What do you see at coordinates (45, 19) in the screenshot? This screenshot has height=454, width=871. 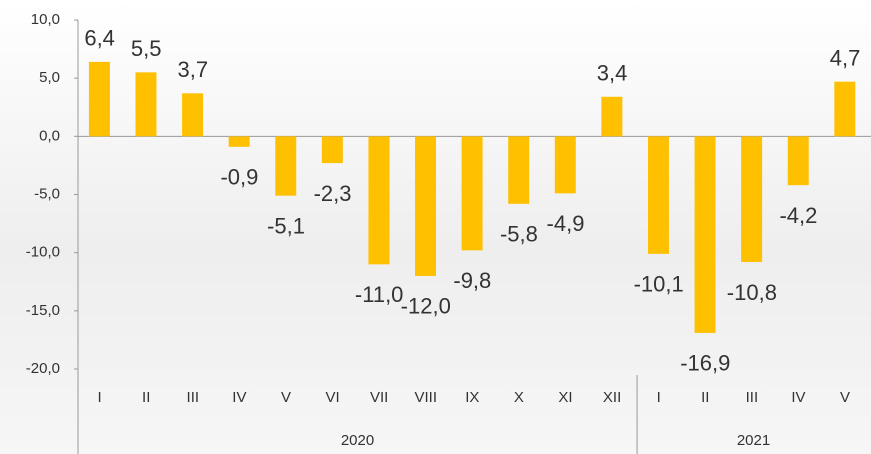 I see `y-tick-label: 10,0` at bounding box center [45, 19].